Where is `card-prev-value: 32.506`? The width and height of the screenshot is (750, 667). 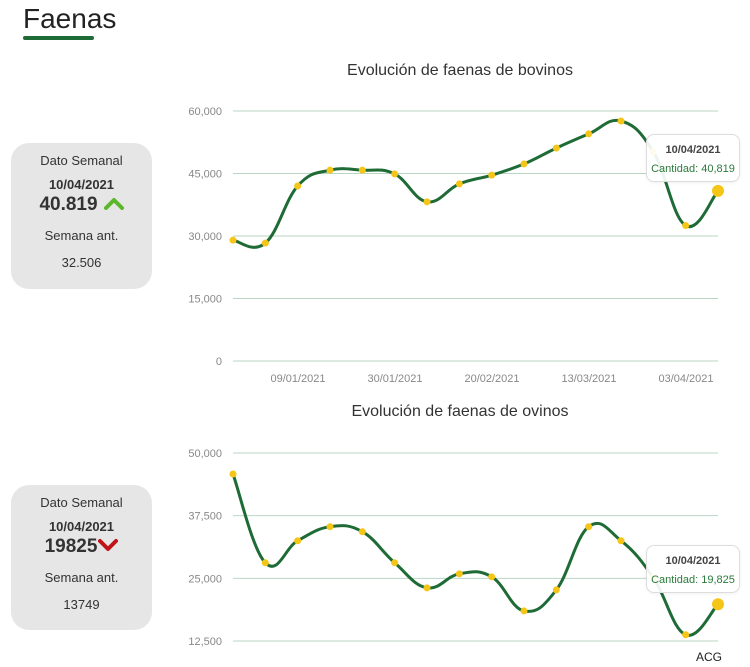
card-prev-value: 32.506 is located at coordinates (81, 262).